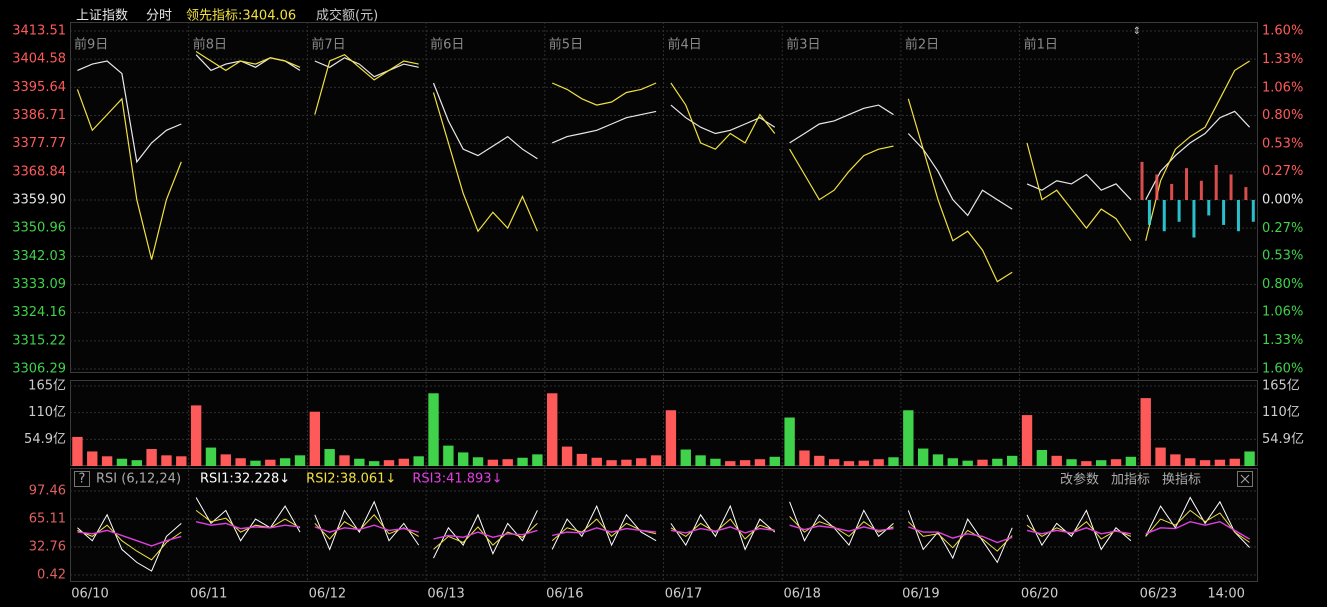 This screenshot has width=1327, height=607. Describe the element at coordinates (47, 386) in the screenshot. I see `volume-tick-label: 165亿` at that location.